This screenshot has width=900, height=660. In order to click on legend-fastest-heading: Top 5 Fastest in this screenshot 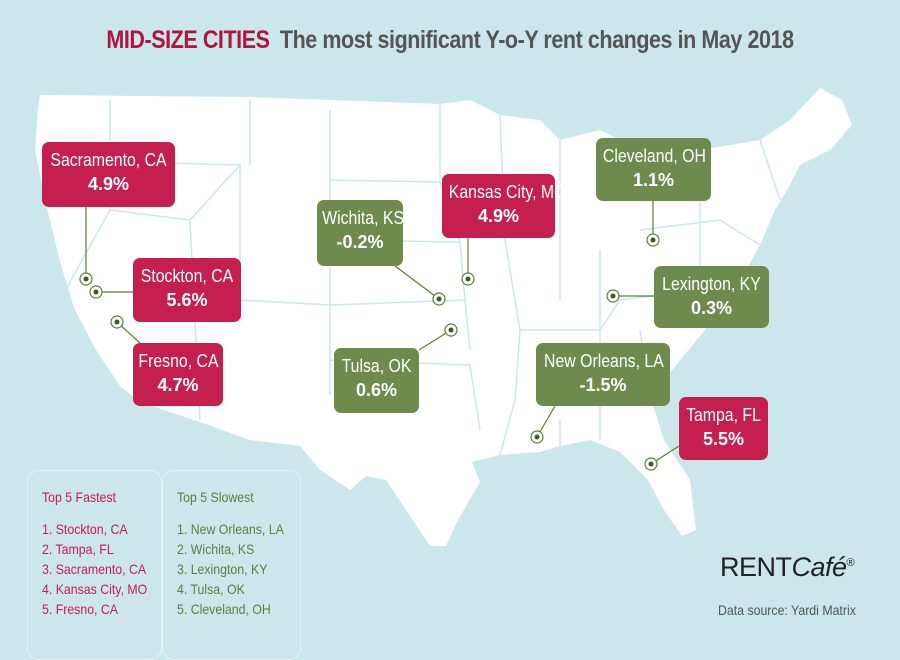, I will do `click(79, 497)`.